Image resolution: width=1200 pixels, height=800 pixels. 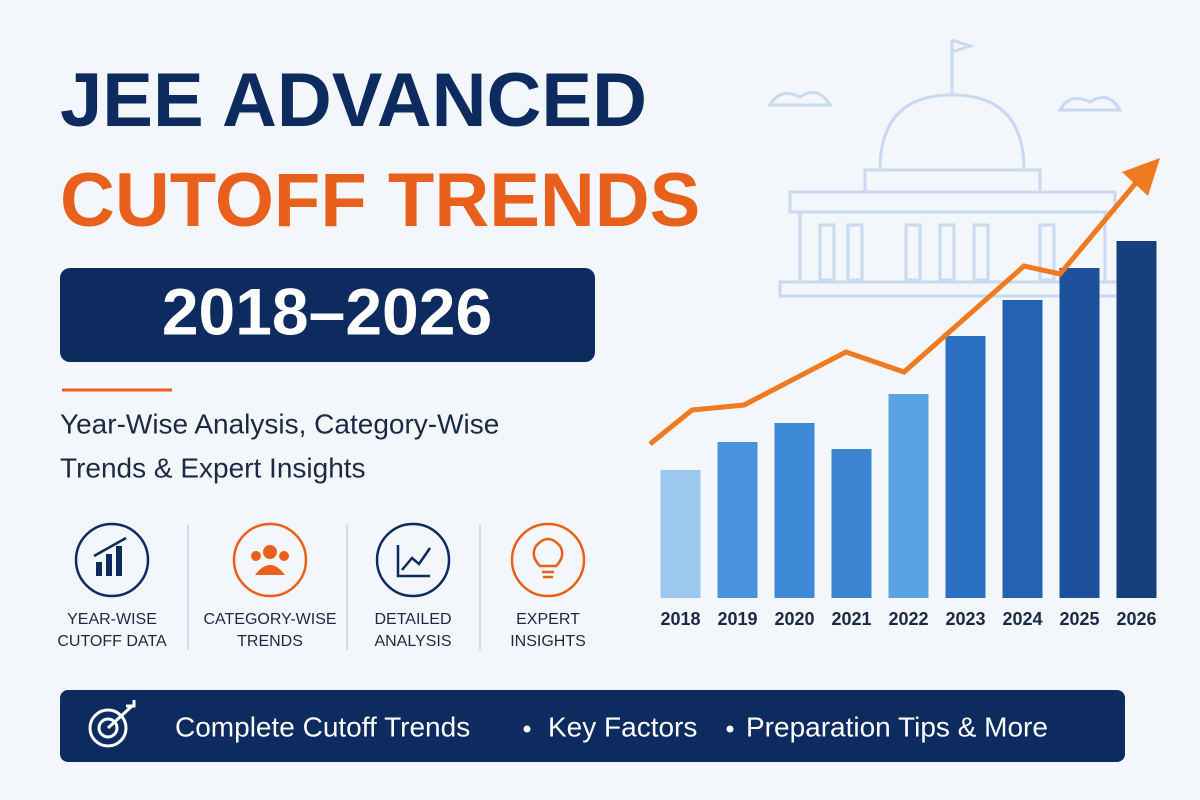 I want to click on feature-label: ANALYSIS, so click(x=412, y=641).